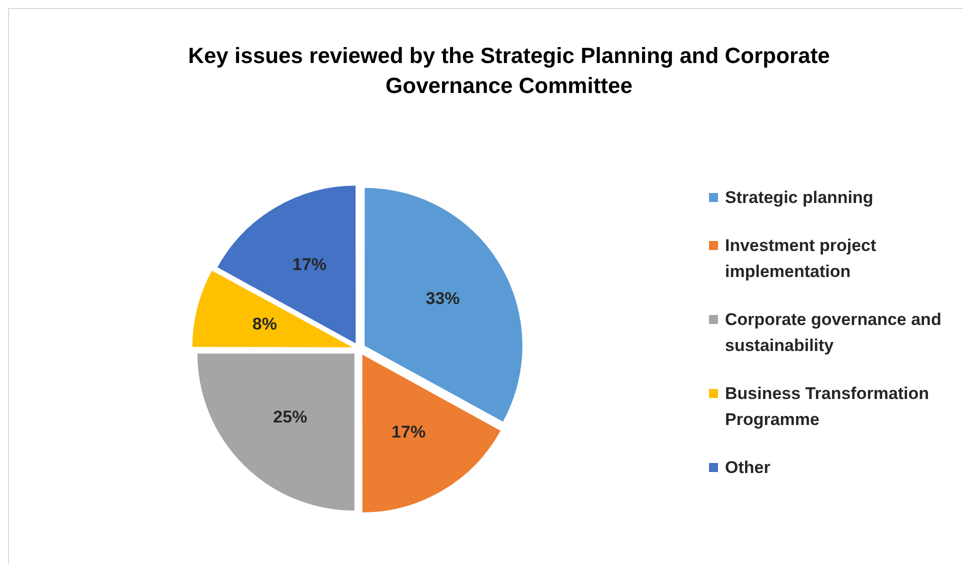  What do you see at coordinates (833, 333) in the screenshot?
I see `legend-label: Corporate governance and sustainability` at bounding box center [833, 333].